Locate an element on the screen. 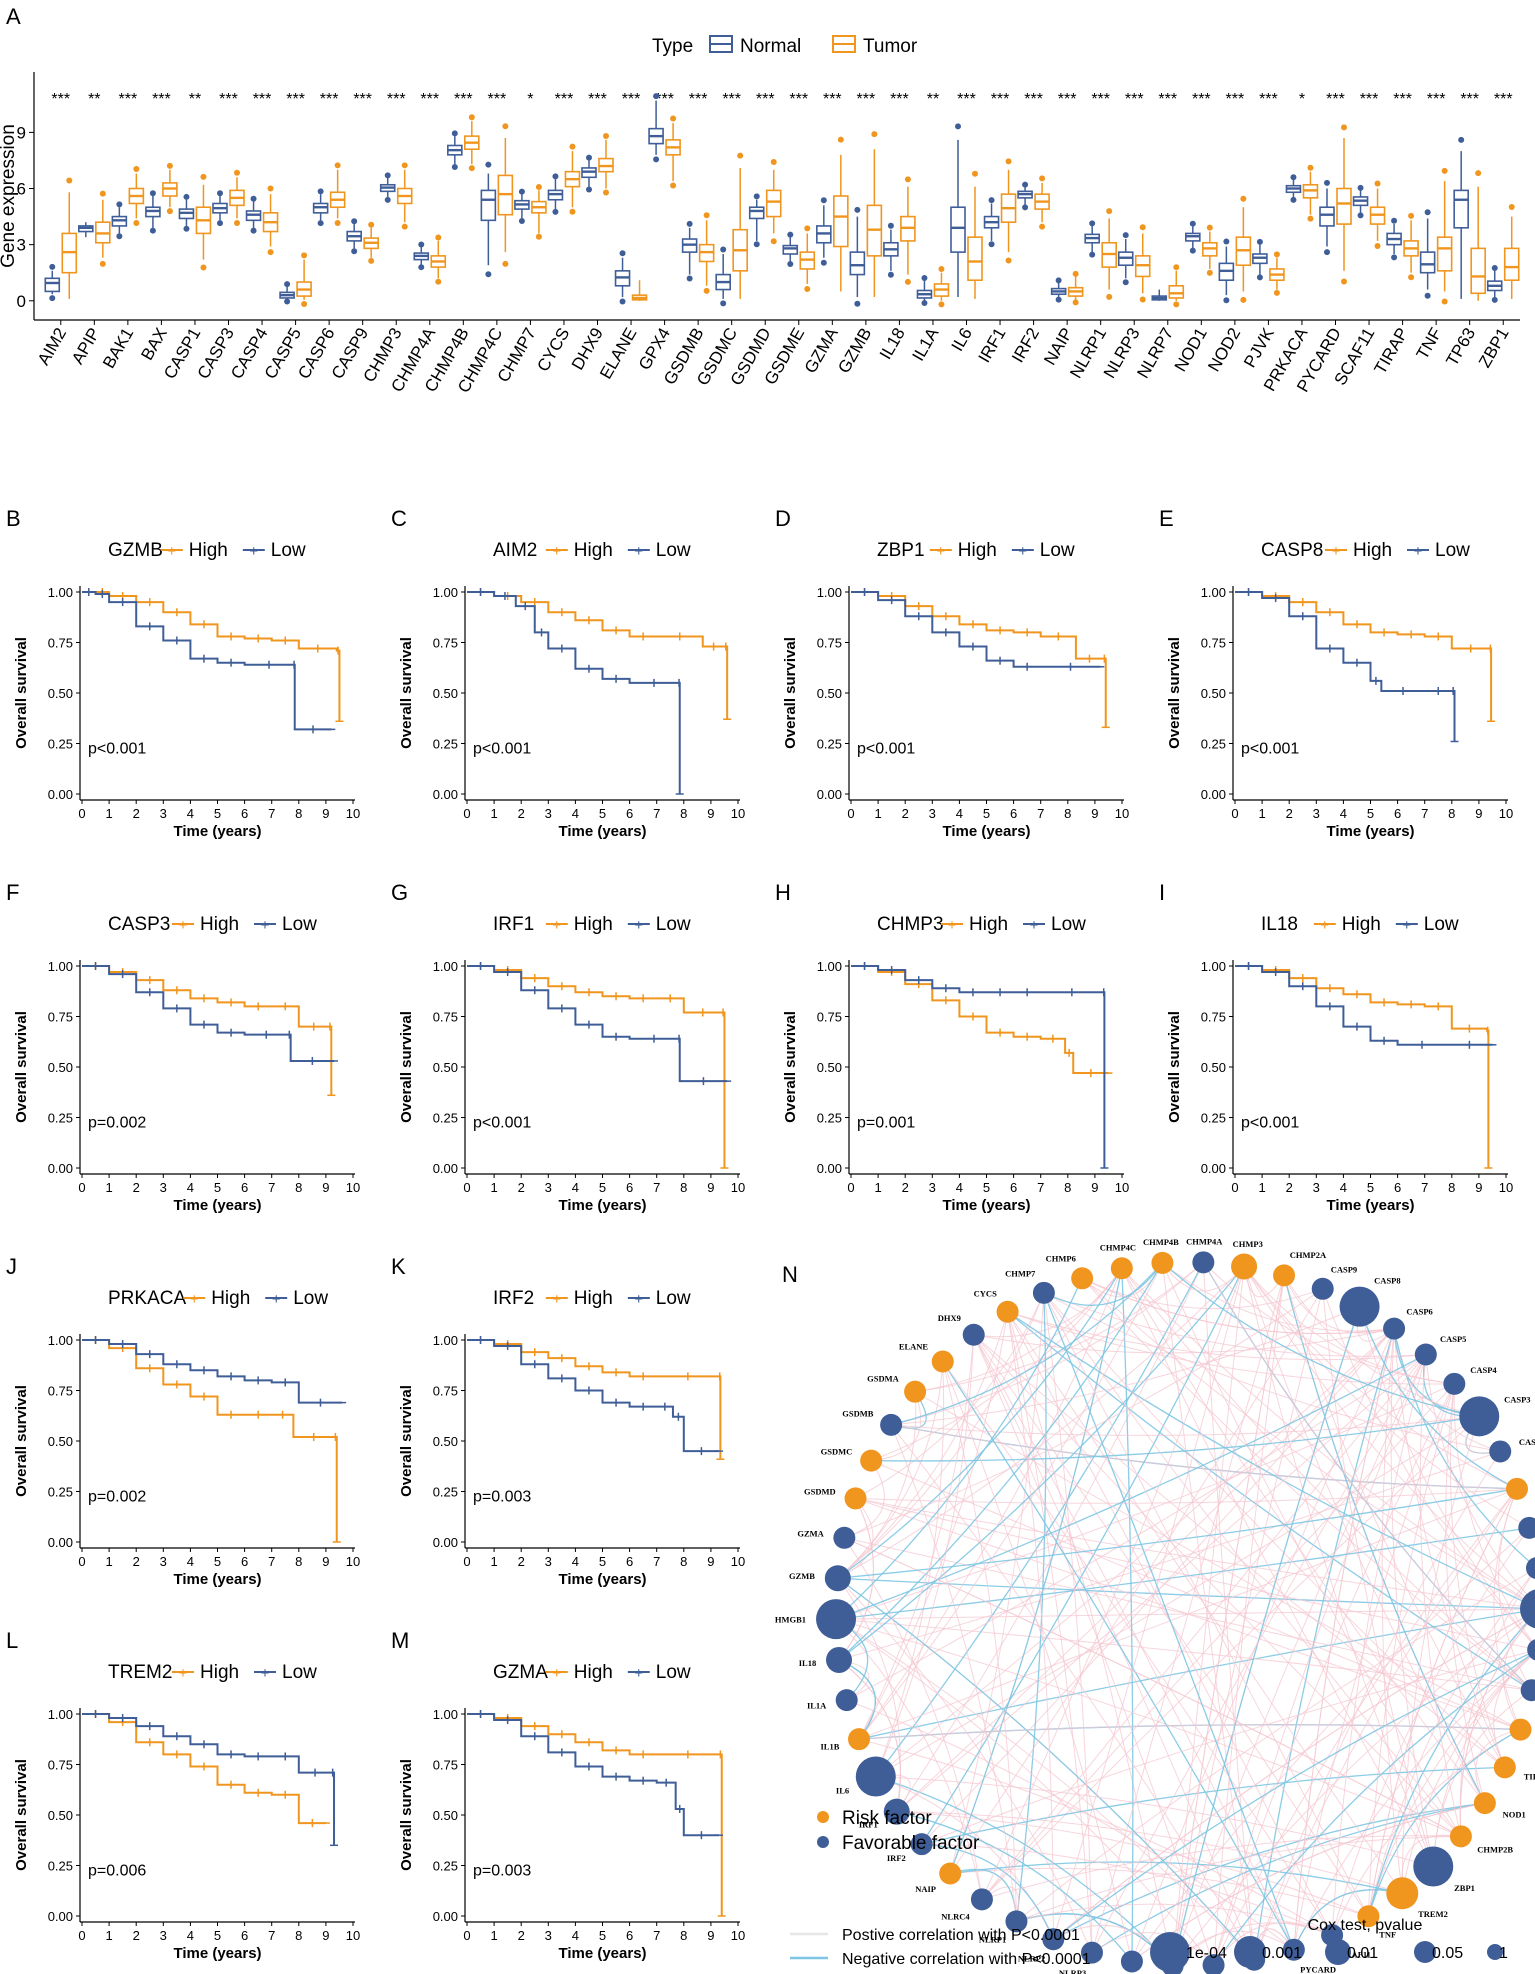 The image size is (1535, 1974). km-gene-title: IRF2 is located at coordinates (513, 1298).